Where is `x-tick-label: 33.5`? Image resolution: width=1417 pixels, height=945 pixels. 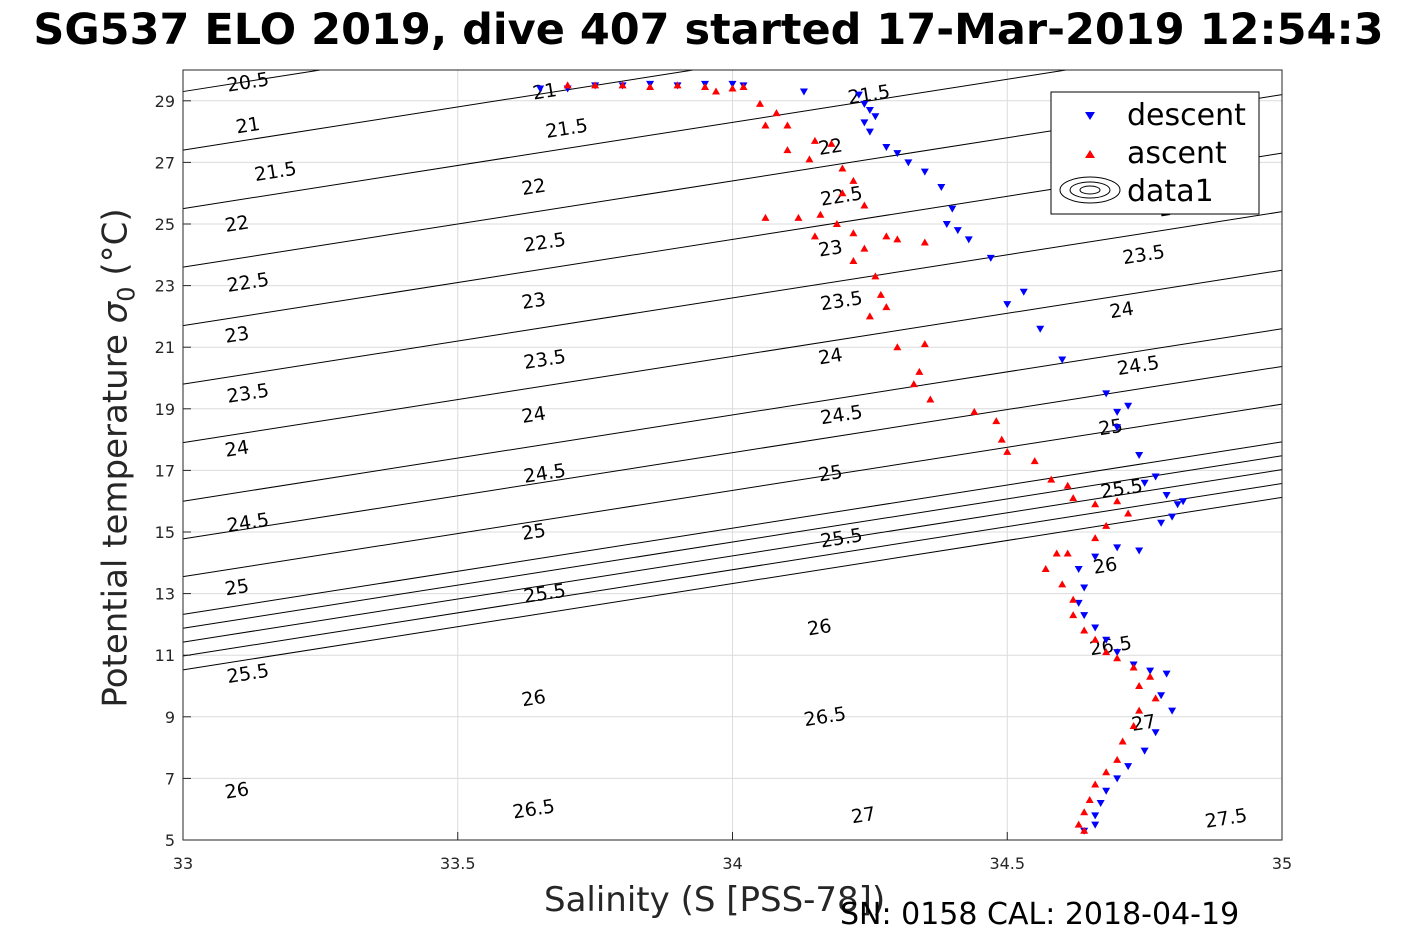
x-tick-label: 33.5 is located at coordinates (458, 863).